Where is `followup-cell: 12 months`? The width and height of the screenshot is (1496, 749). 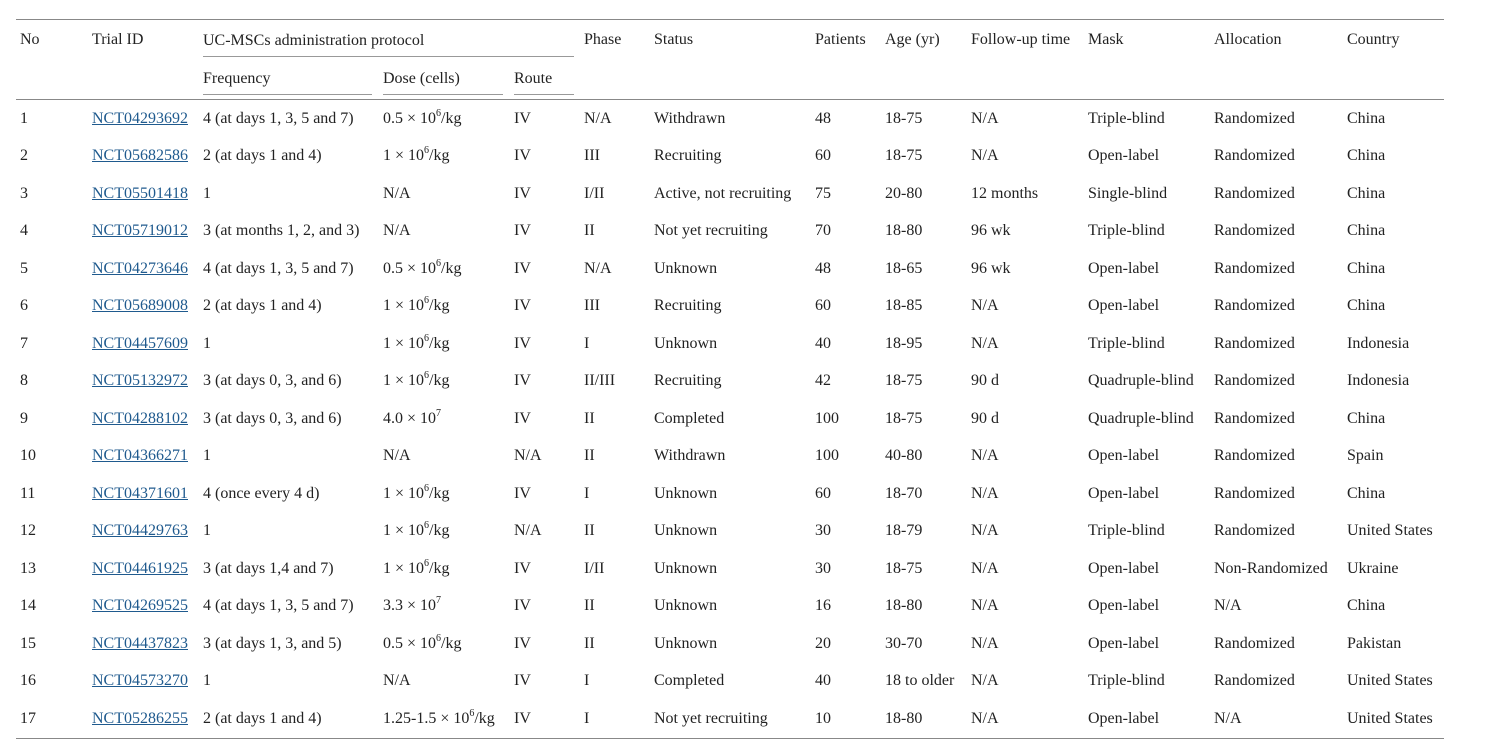 followup-cell: 12 months is located at coordinates (1005, 193).